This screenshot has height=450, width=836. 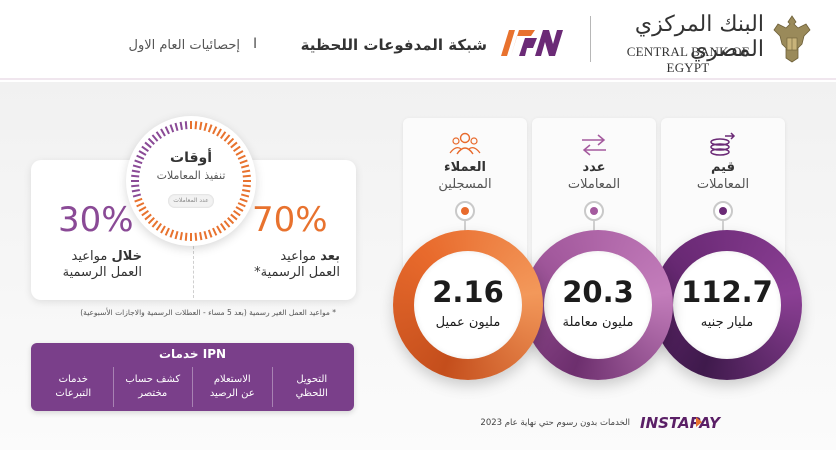 What do you see at coordinates (465, 143) in the screenshot?
I see `users-group-icon` at bounding box center [465, 143].